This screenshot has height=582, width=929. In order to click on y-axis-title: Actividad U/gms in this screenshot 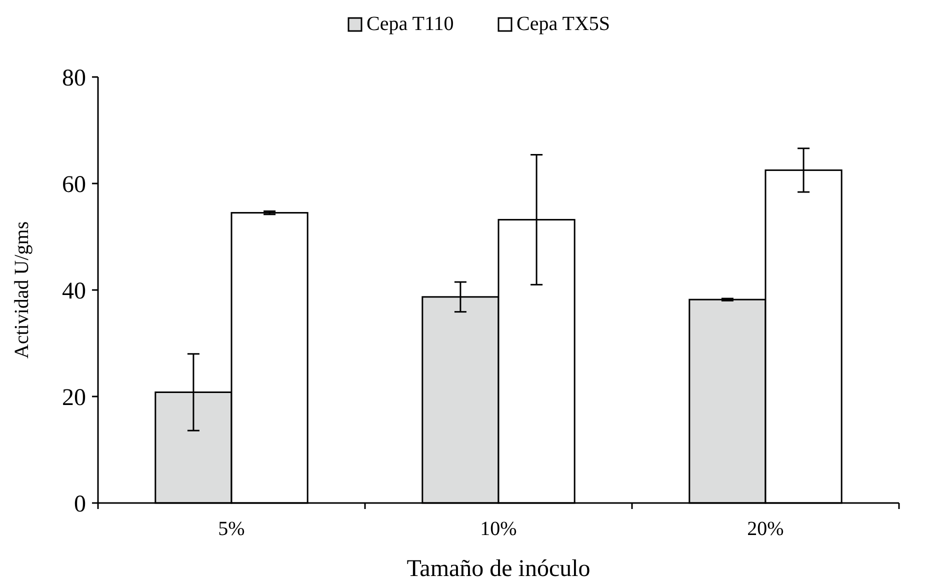, I will do `click(22, 290)`.